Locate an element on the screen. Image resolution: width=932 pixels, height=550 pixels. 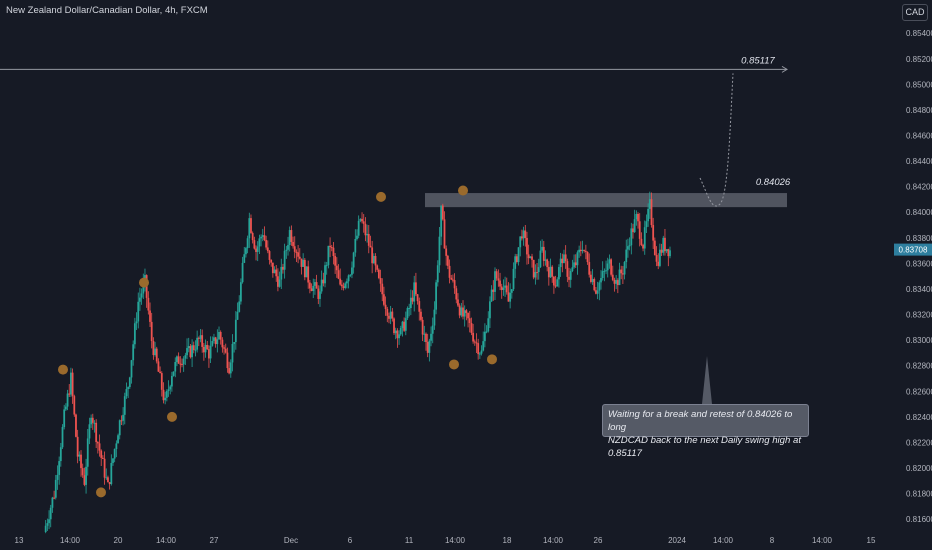
x-tick-label: 18 is located at coordinates (507, 540).